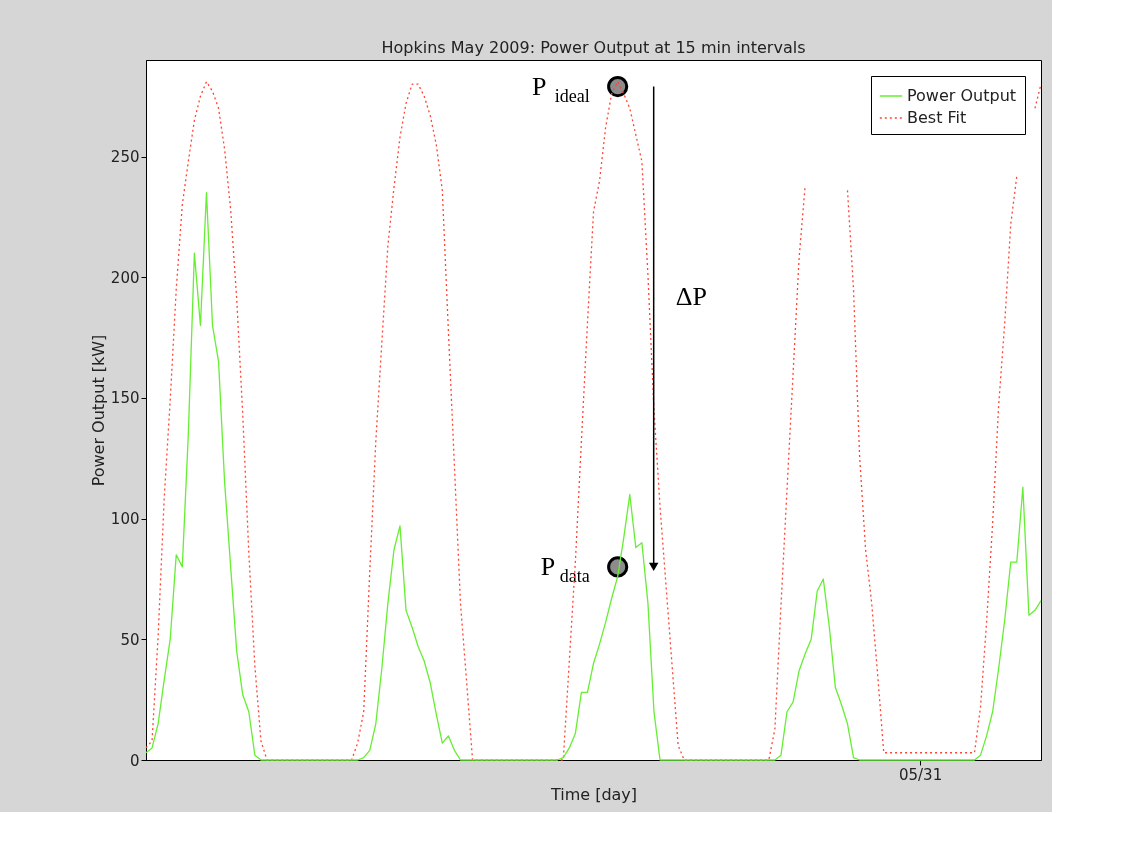 This screenshot has width=1146, height=866. What do you see at coordinates (98, 410) in the screenshot?
I see `y-axis-title: Power Output [kW]` at bounding box center [98, 410].